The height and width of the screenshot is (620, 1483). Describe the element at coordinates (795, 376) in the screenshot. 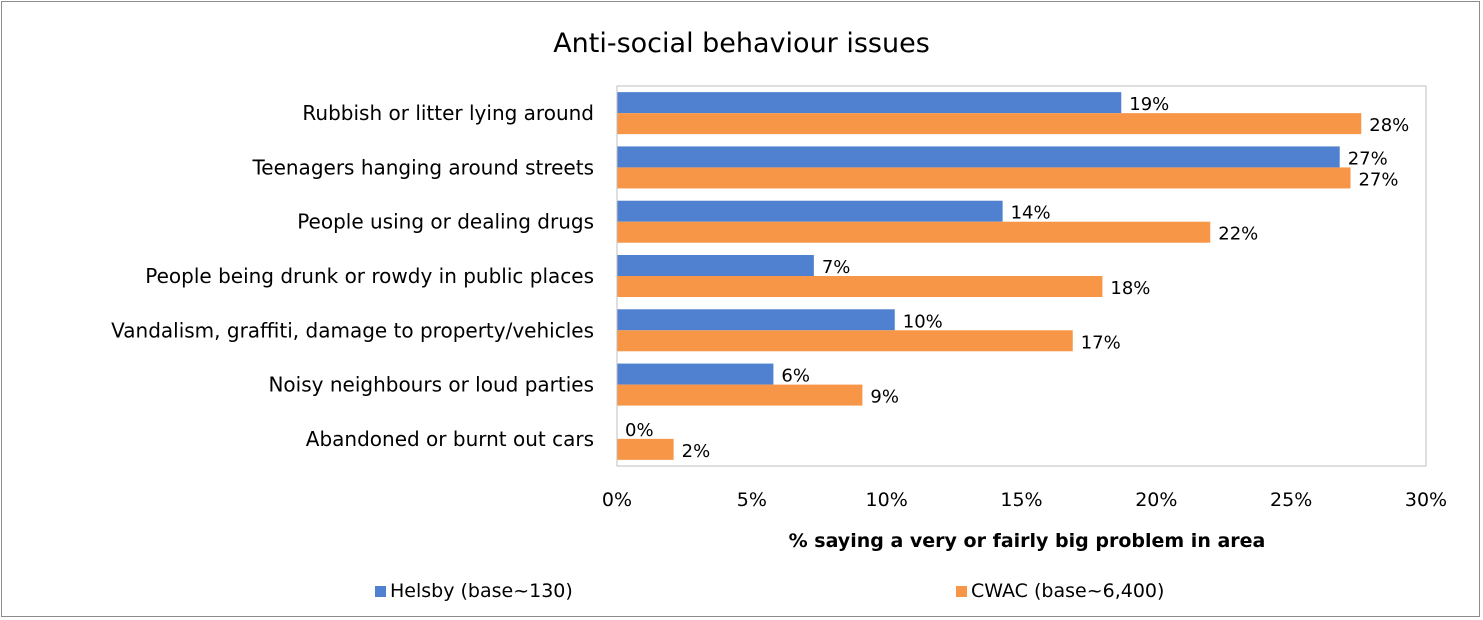

I see `data-label-helsby: 6%` at that location.